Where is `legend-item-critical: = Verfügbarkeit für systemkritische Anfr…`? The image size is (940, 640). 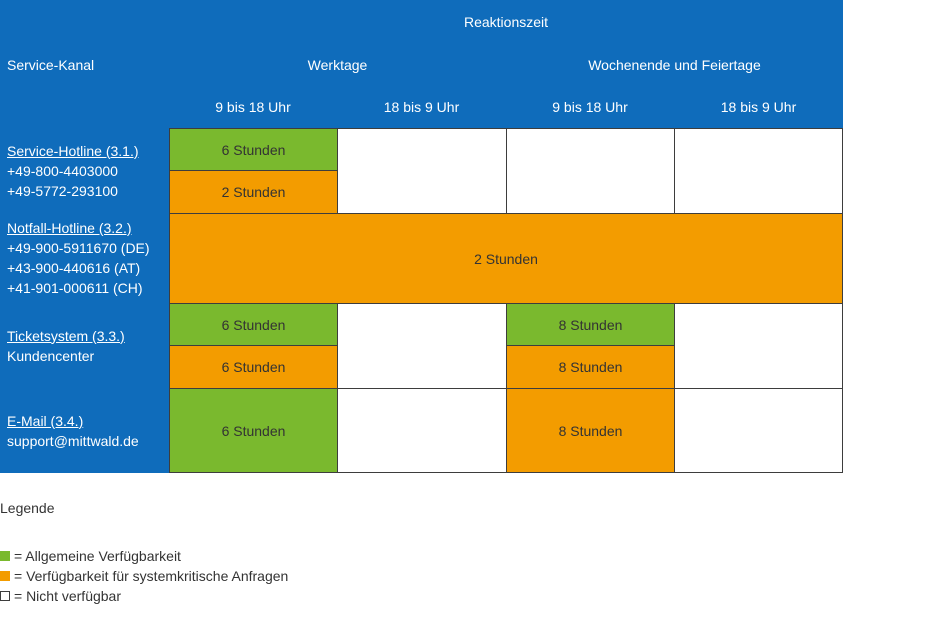
legend-item-critical: = Verfügbarkeit für systemkritische Anfr… is located at coordinates (144, 576).